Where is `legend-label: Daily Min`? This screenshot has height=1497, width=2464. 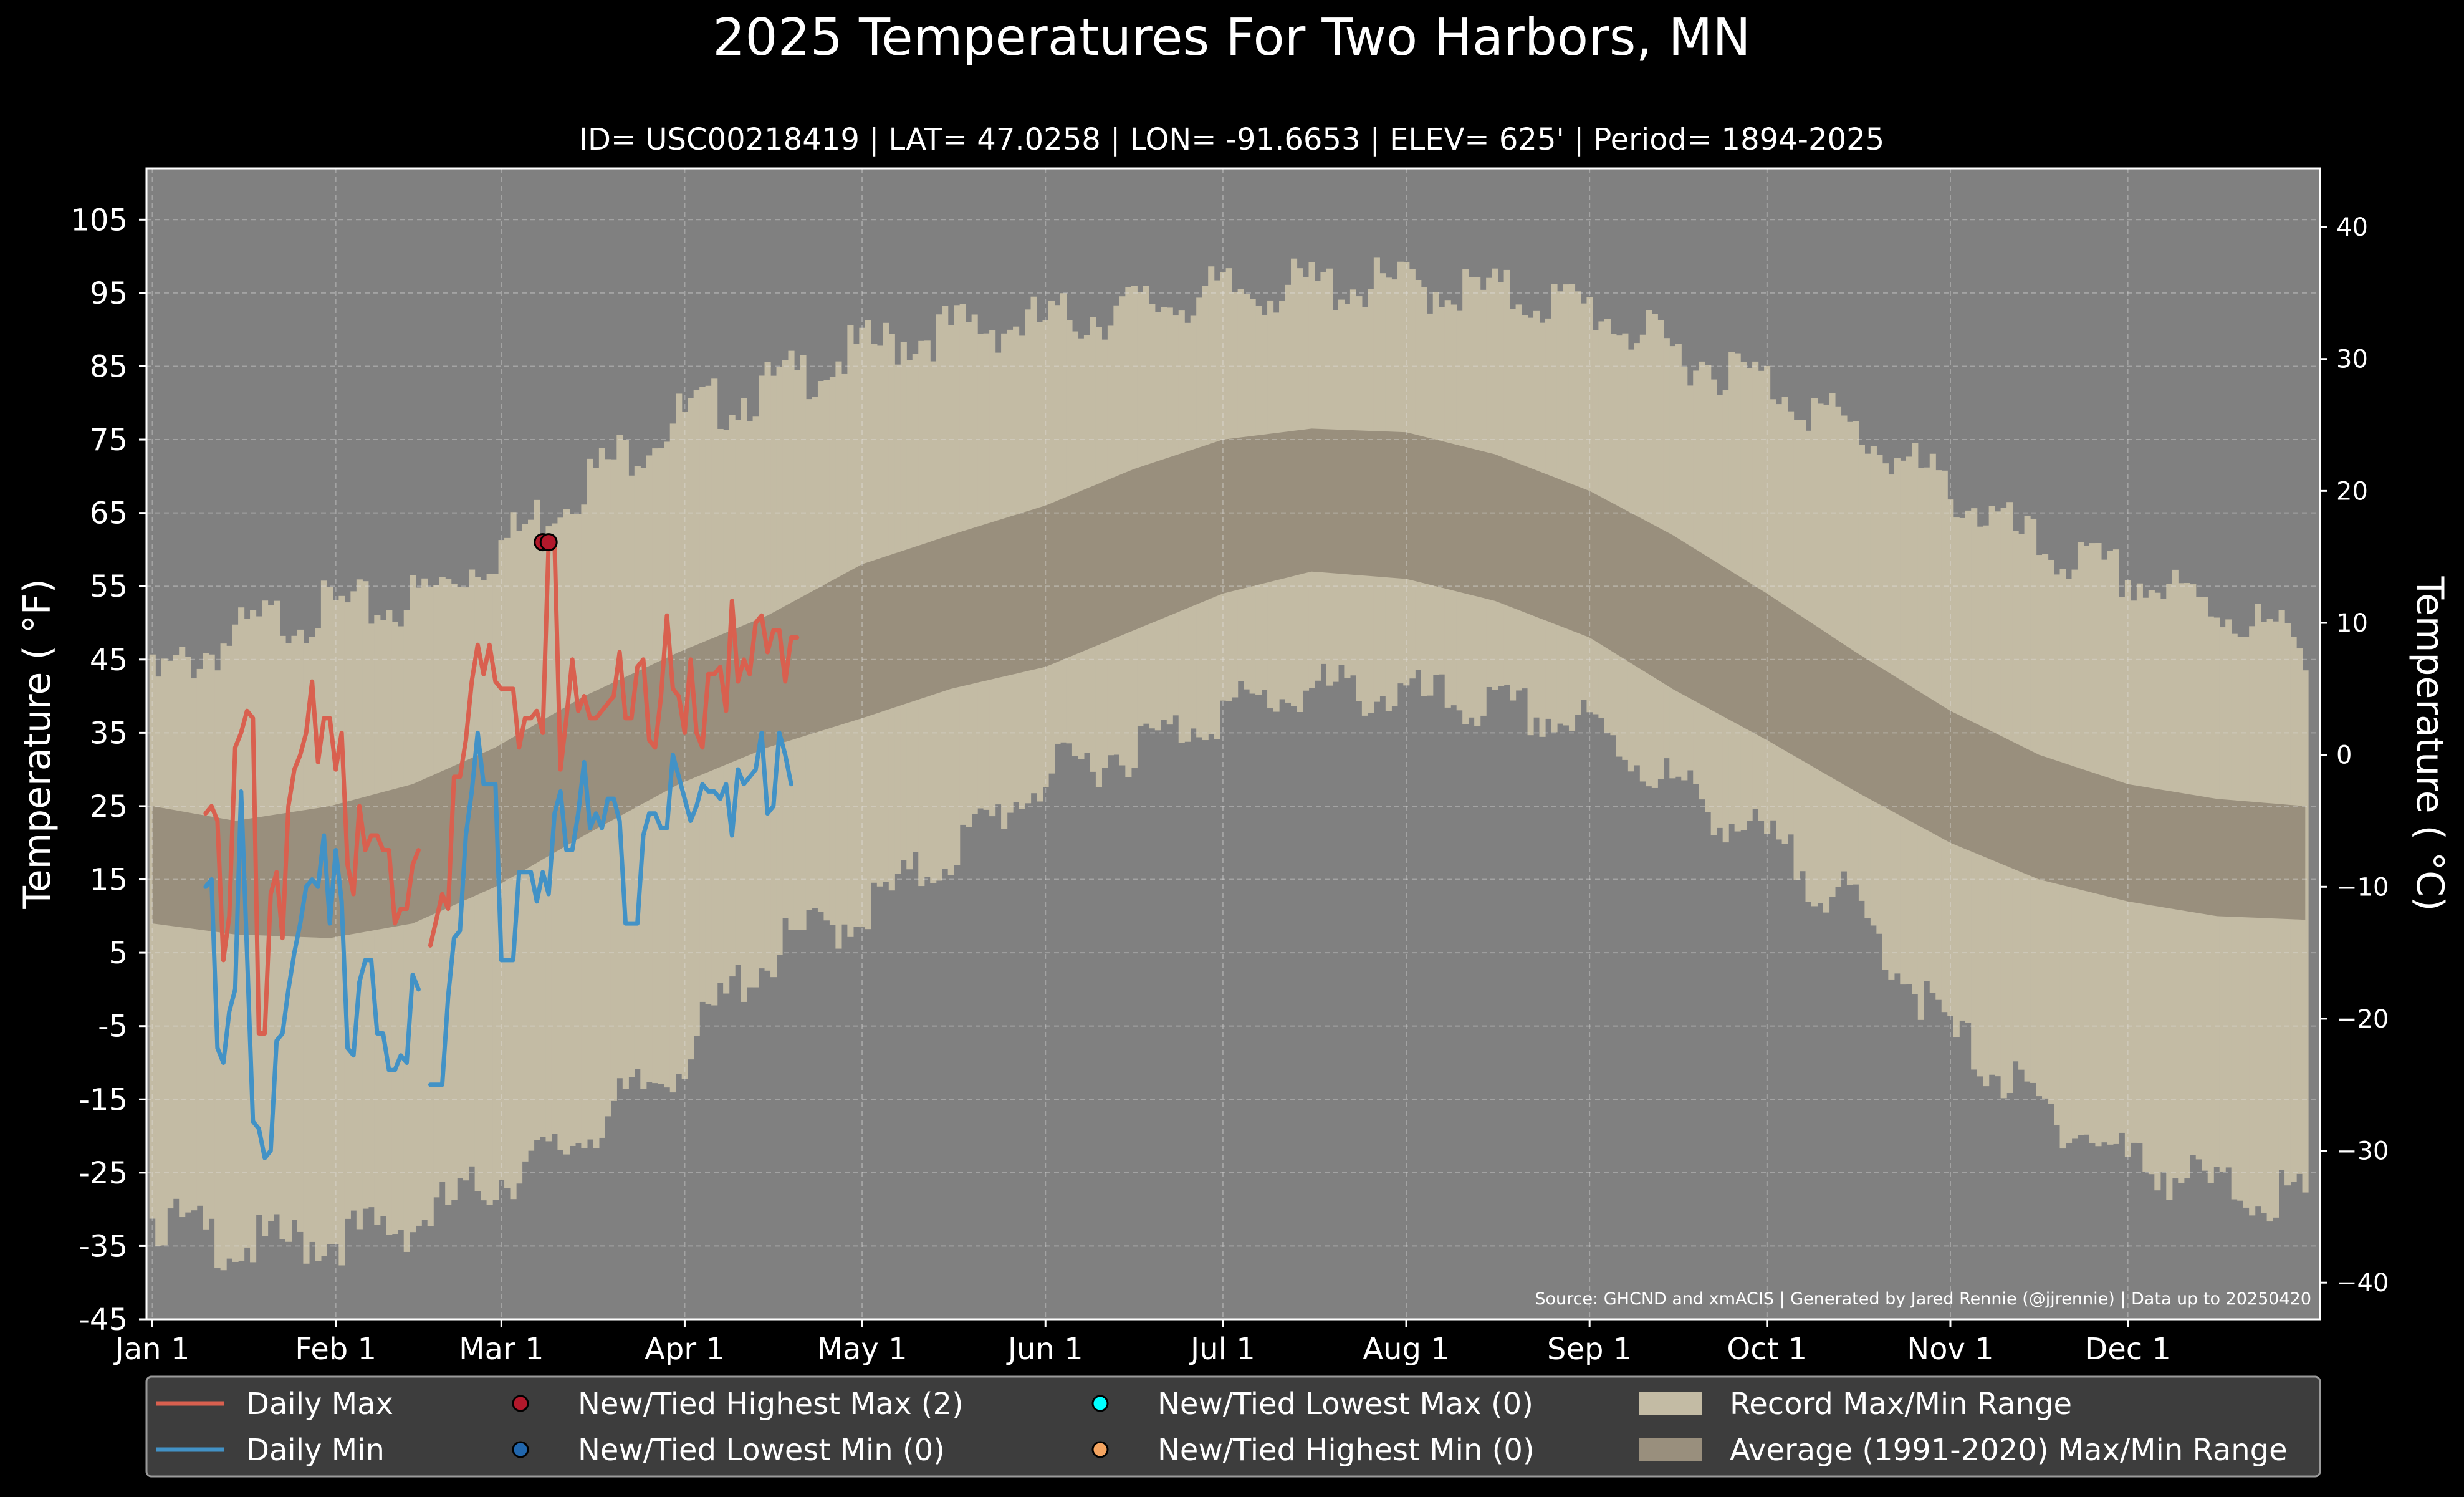
legend-label: Daily Min is located at coordinates (315, 1450).